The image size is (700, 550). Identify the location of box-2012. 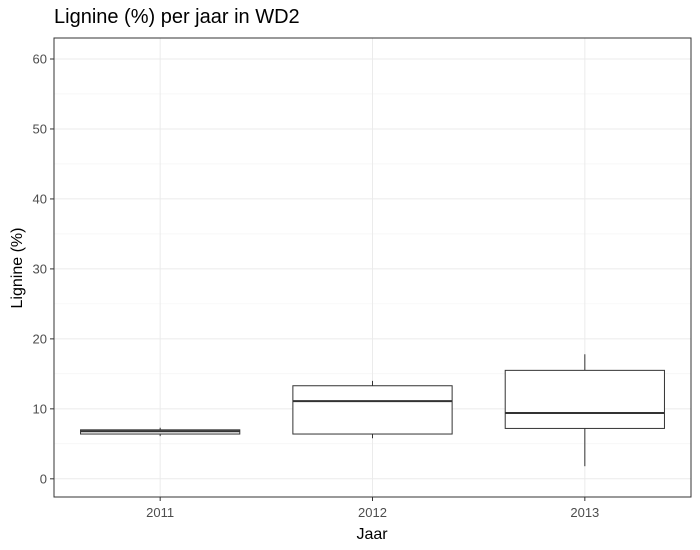
(372, 410).